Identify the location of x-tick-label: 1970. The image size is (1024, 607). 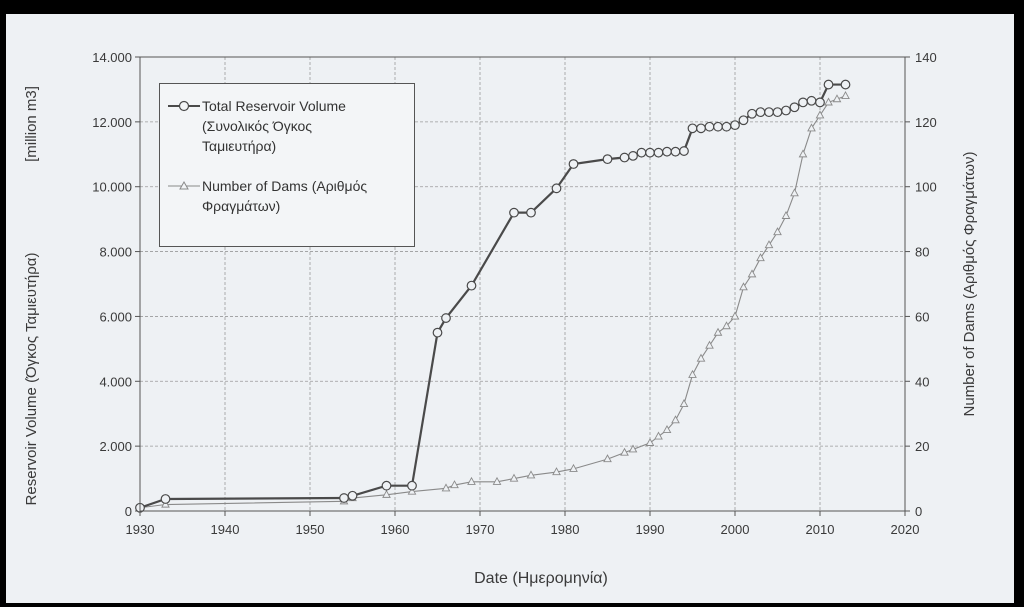
(480, 529).